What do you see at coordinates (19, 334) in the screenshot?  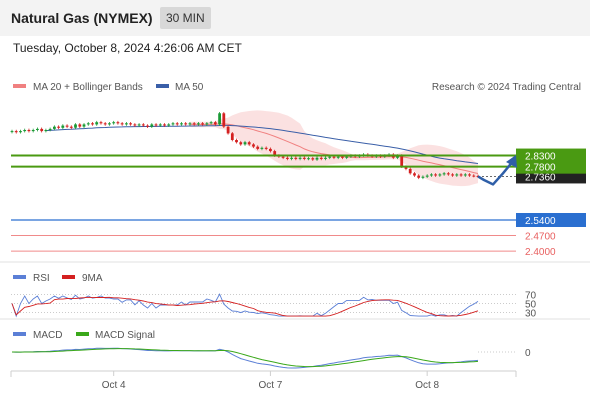 I see `macd-legend-swatch` at bounding box center [19, 334].